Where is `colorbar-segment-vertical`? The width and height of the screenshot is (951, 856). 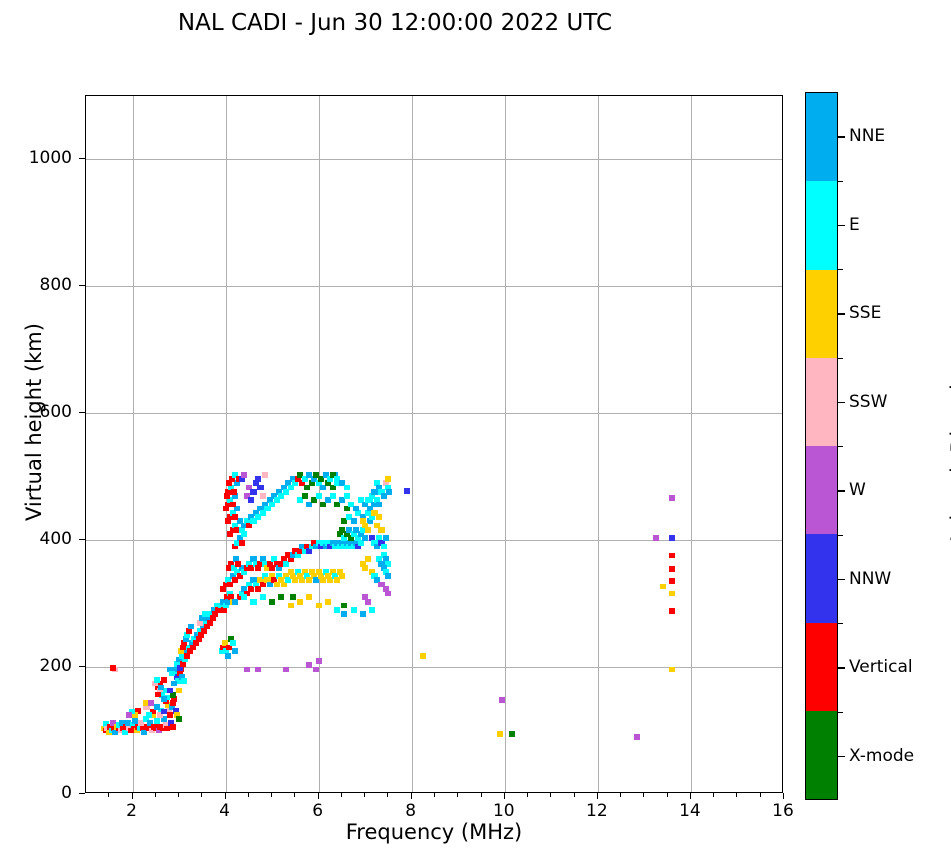
colorbar-segment-vertical is located at coordinates (821, 666).